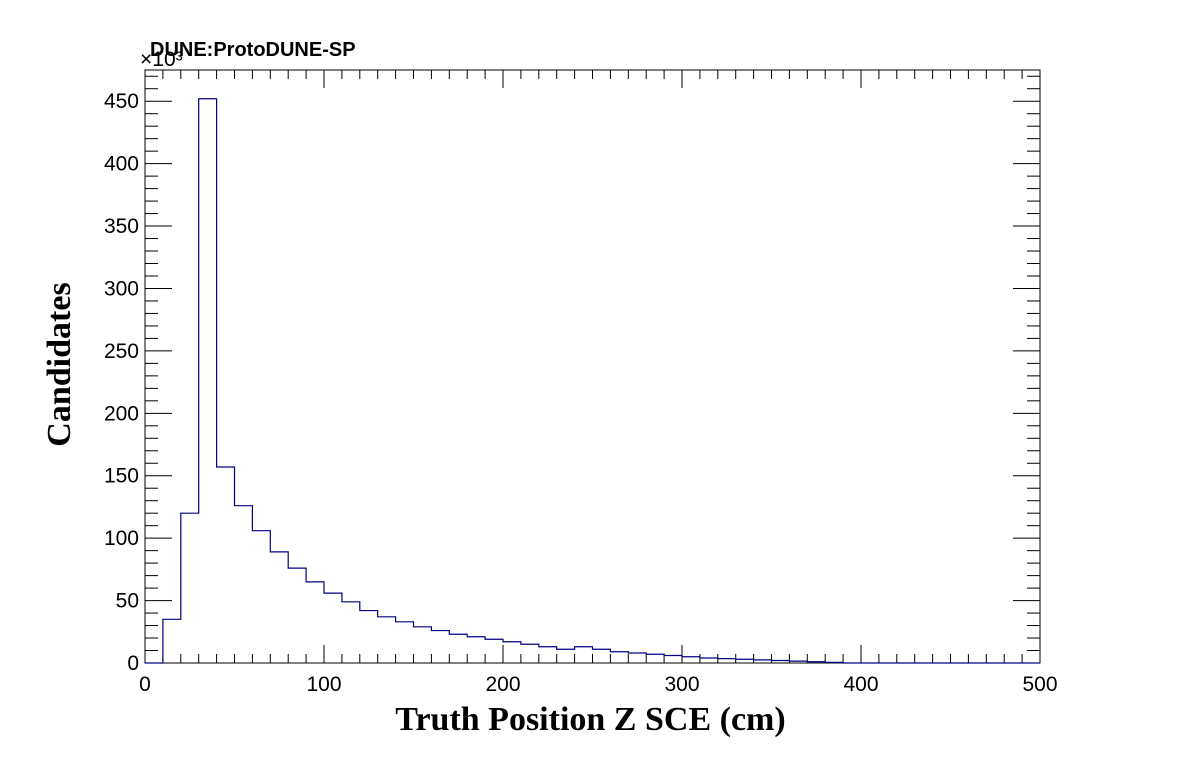  I want to click on y-tick-label: 100, so click(121, 538).